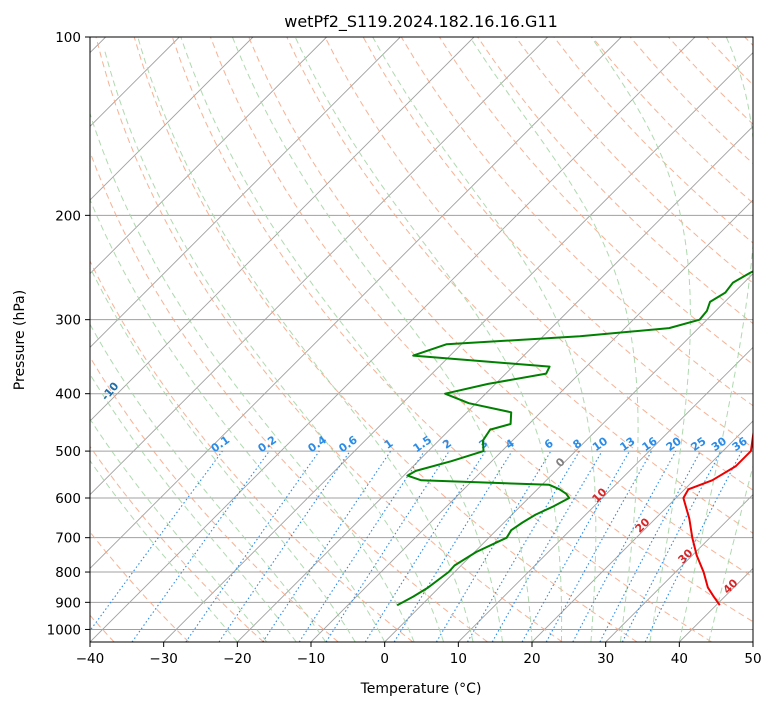 Image resolution: width=775 pixels, height=708 pixels. I want to click on y-tick-label: 700, so click(68, 539).